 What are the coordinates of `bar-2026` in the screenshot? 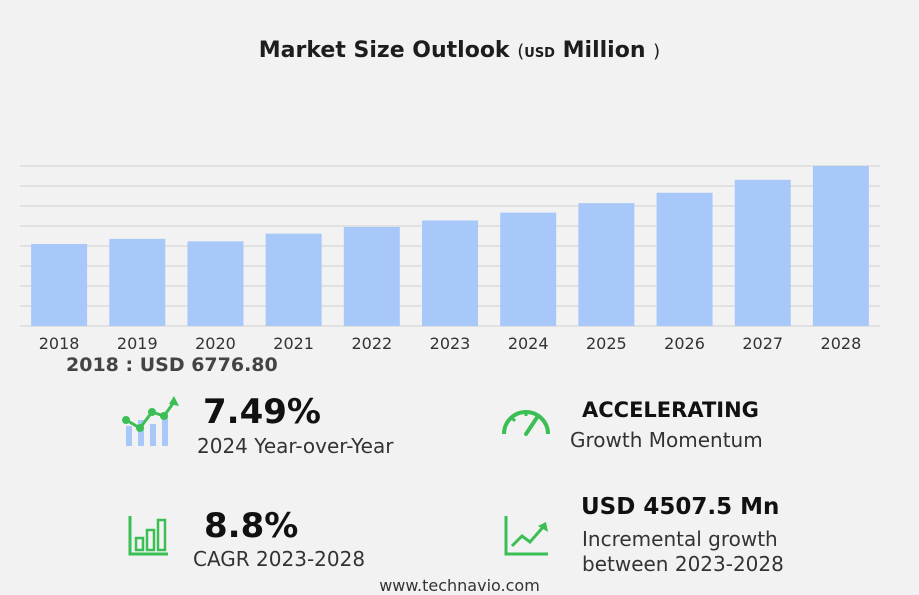 It's located at (684, 259).